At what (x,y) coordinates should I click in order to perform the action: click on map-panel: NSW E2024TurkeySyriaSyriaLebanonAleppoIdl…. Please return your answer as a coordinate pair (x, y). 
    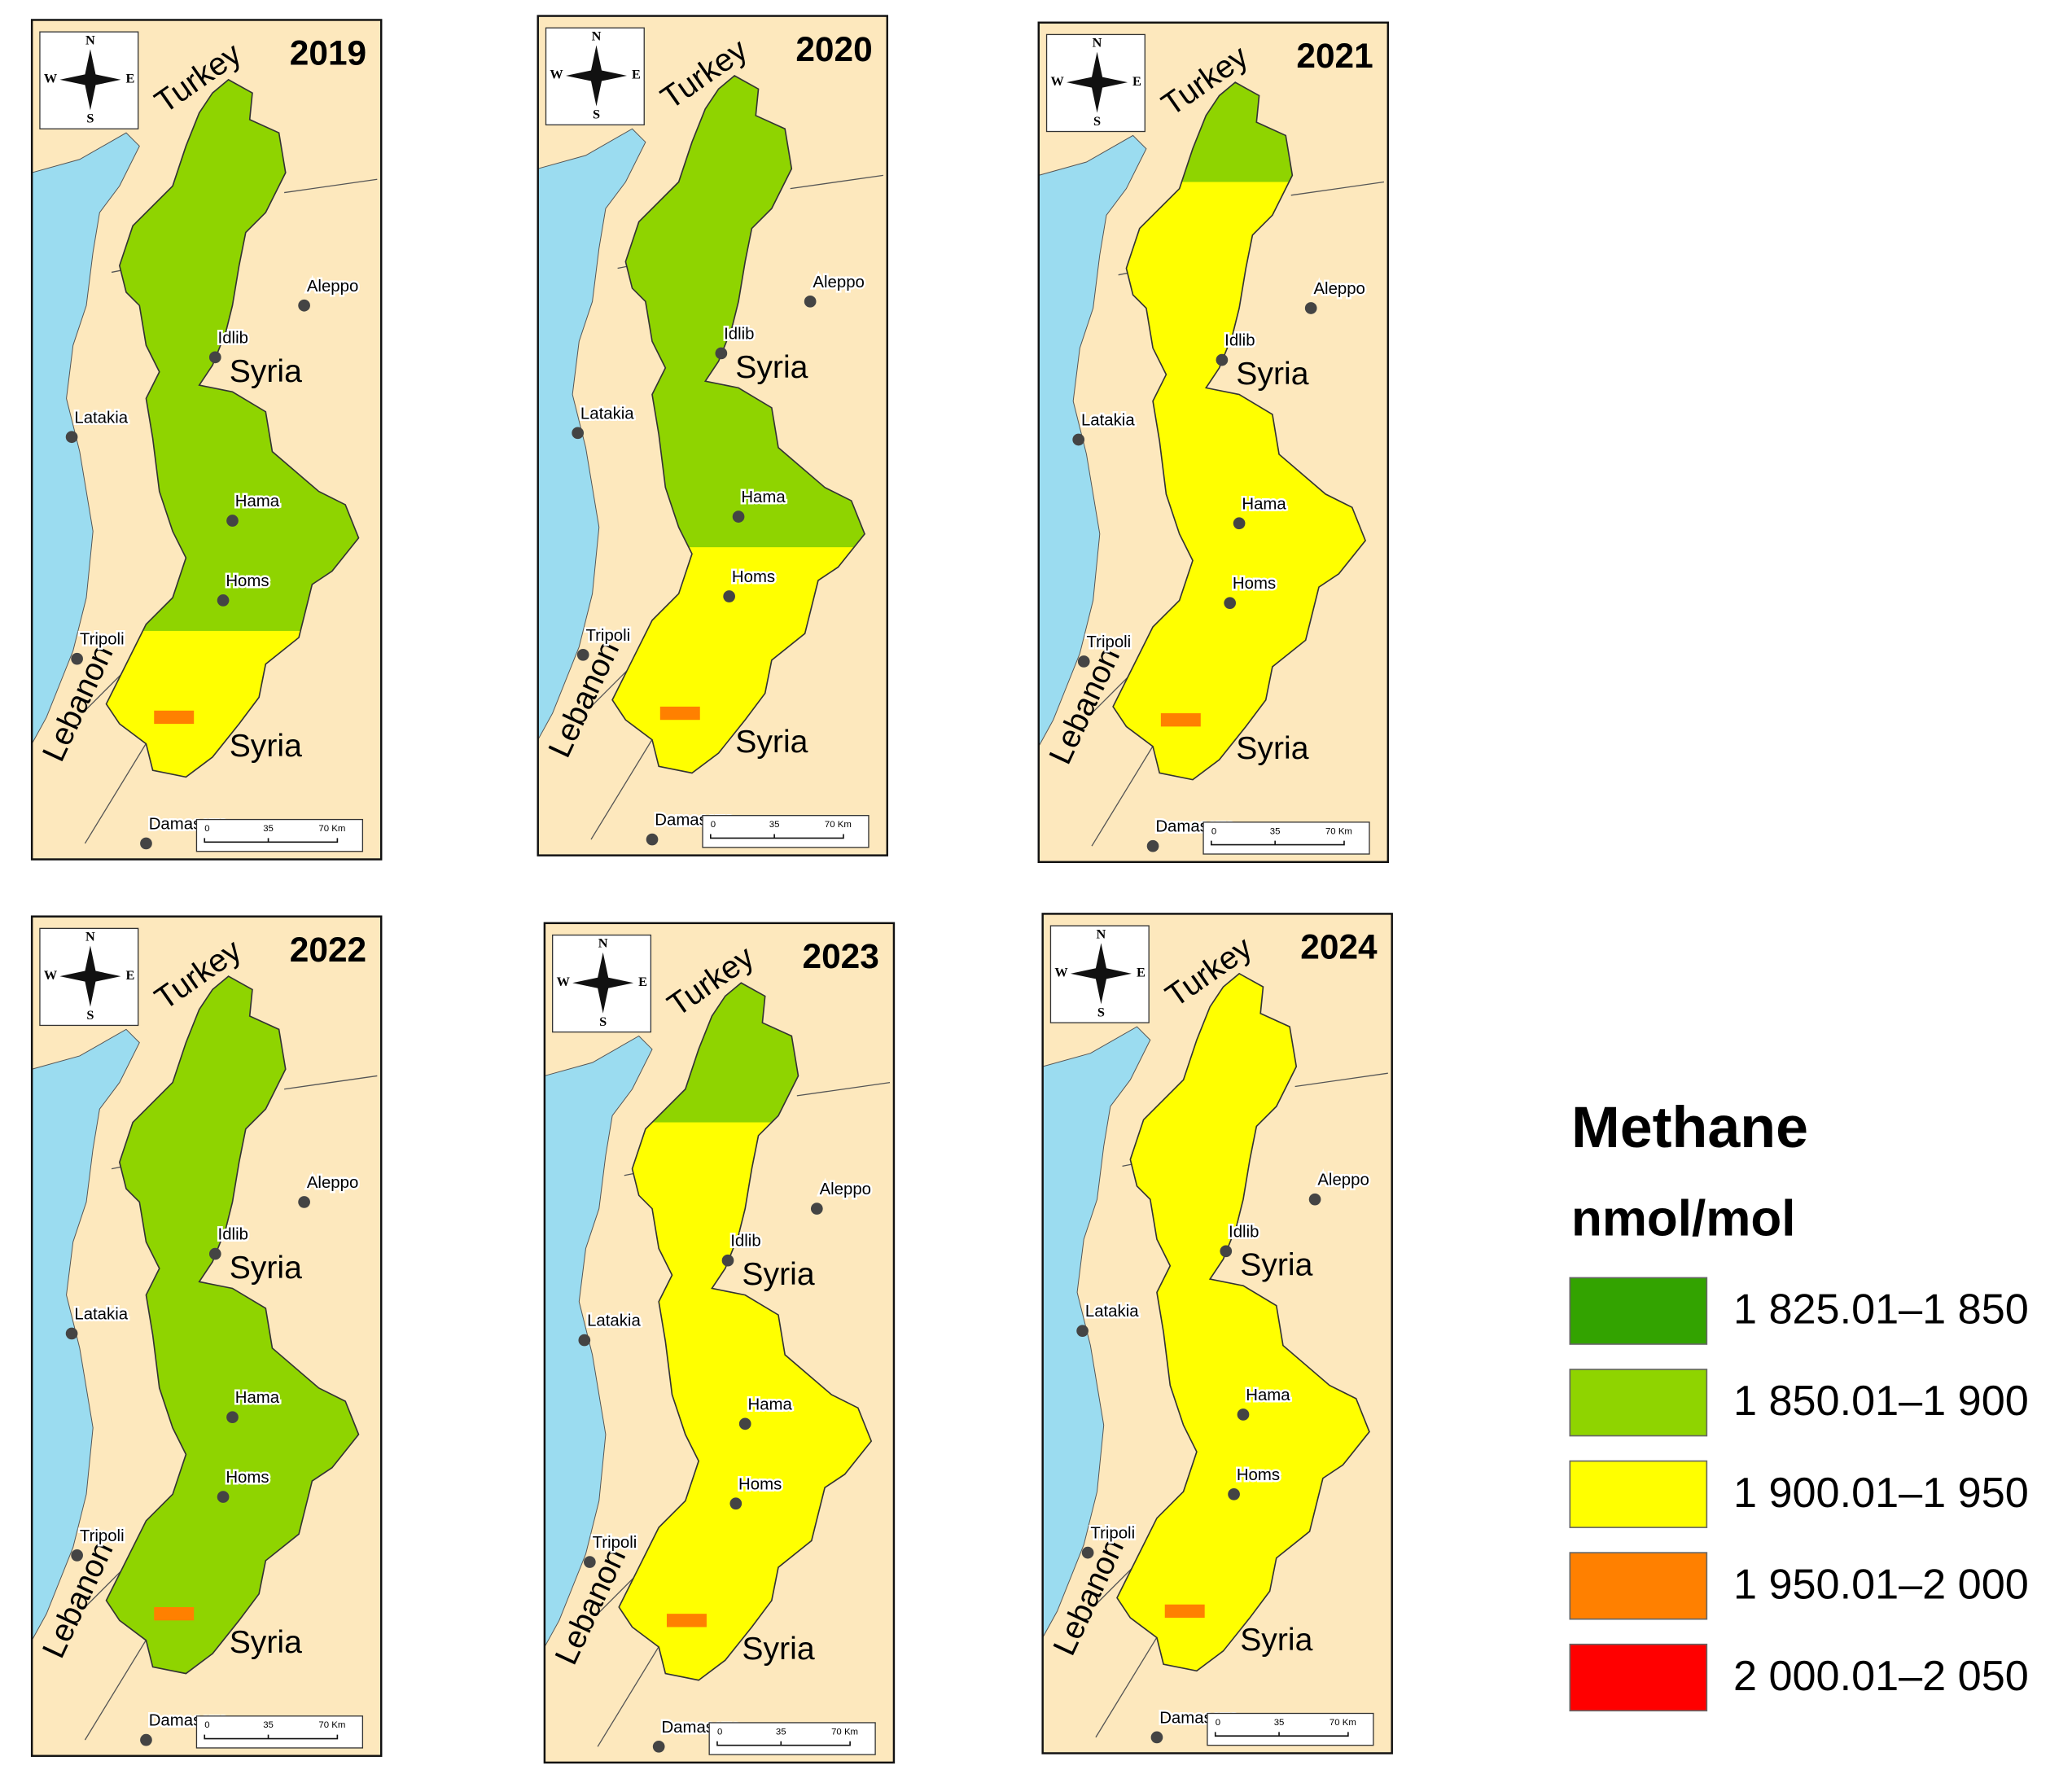
    Looking at the image, I should click on (1217, 1334).